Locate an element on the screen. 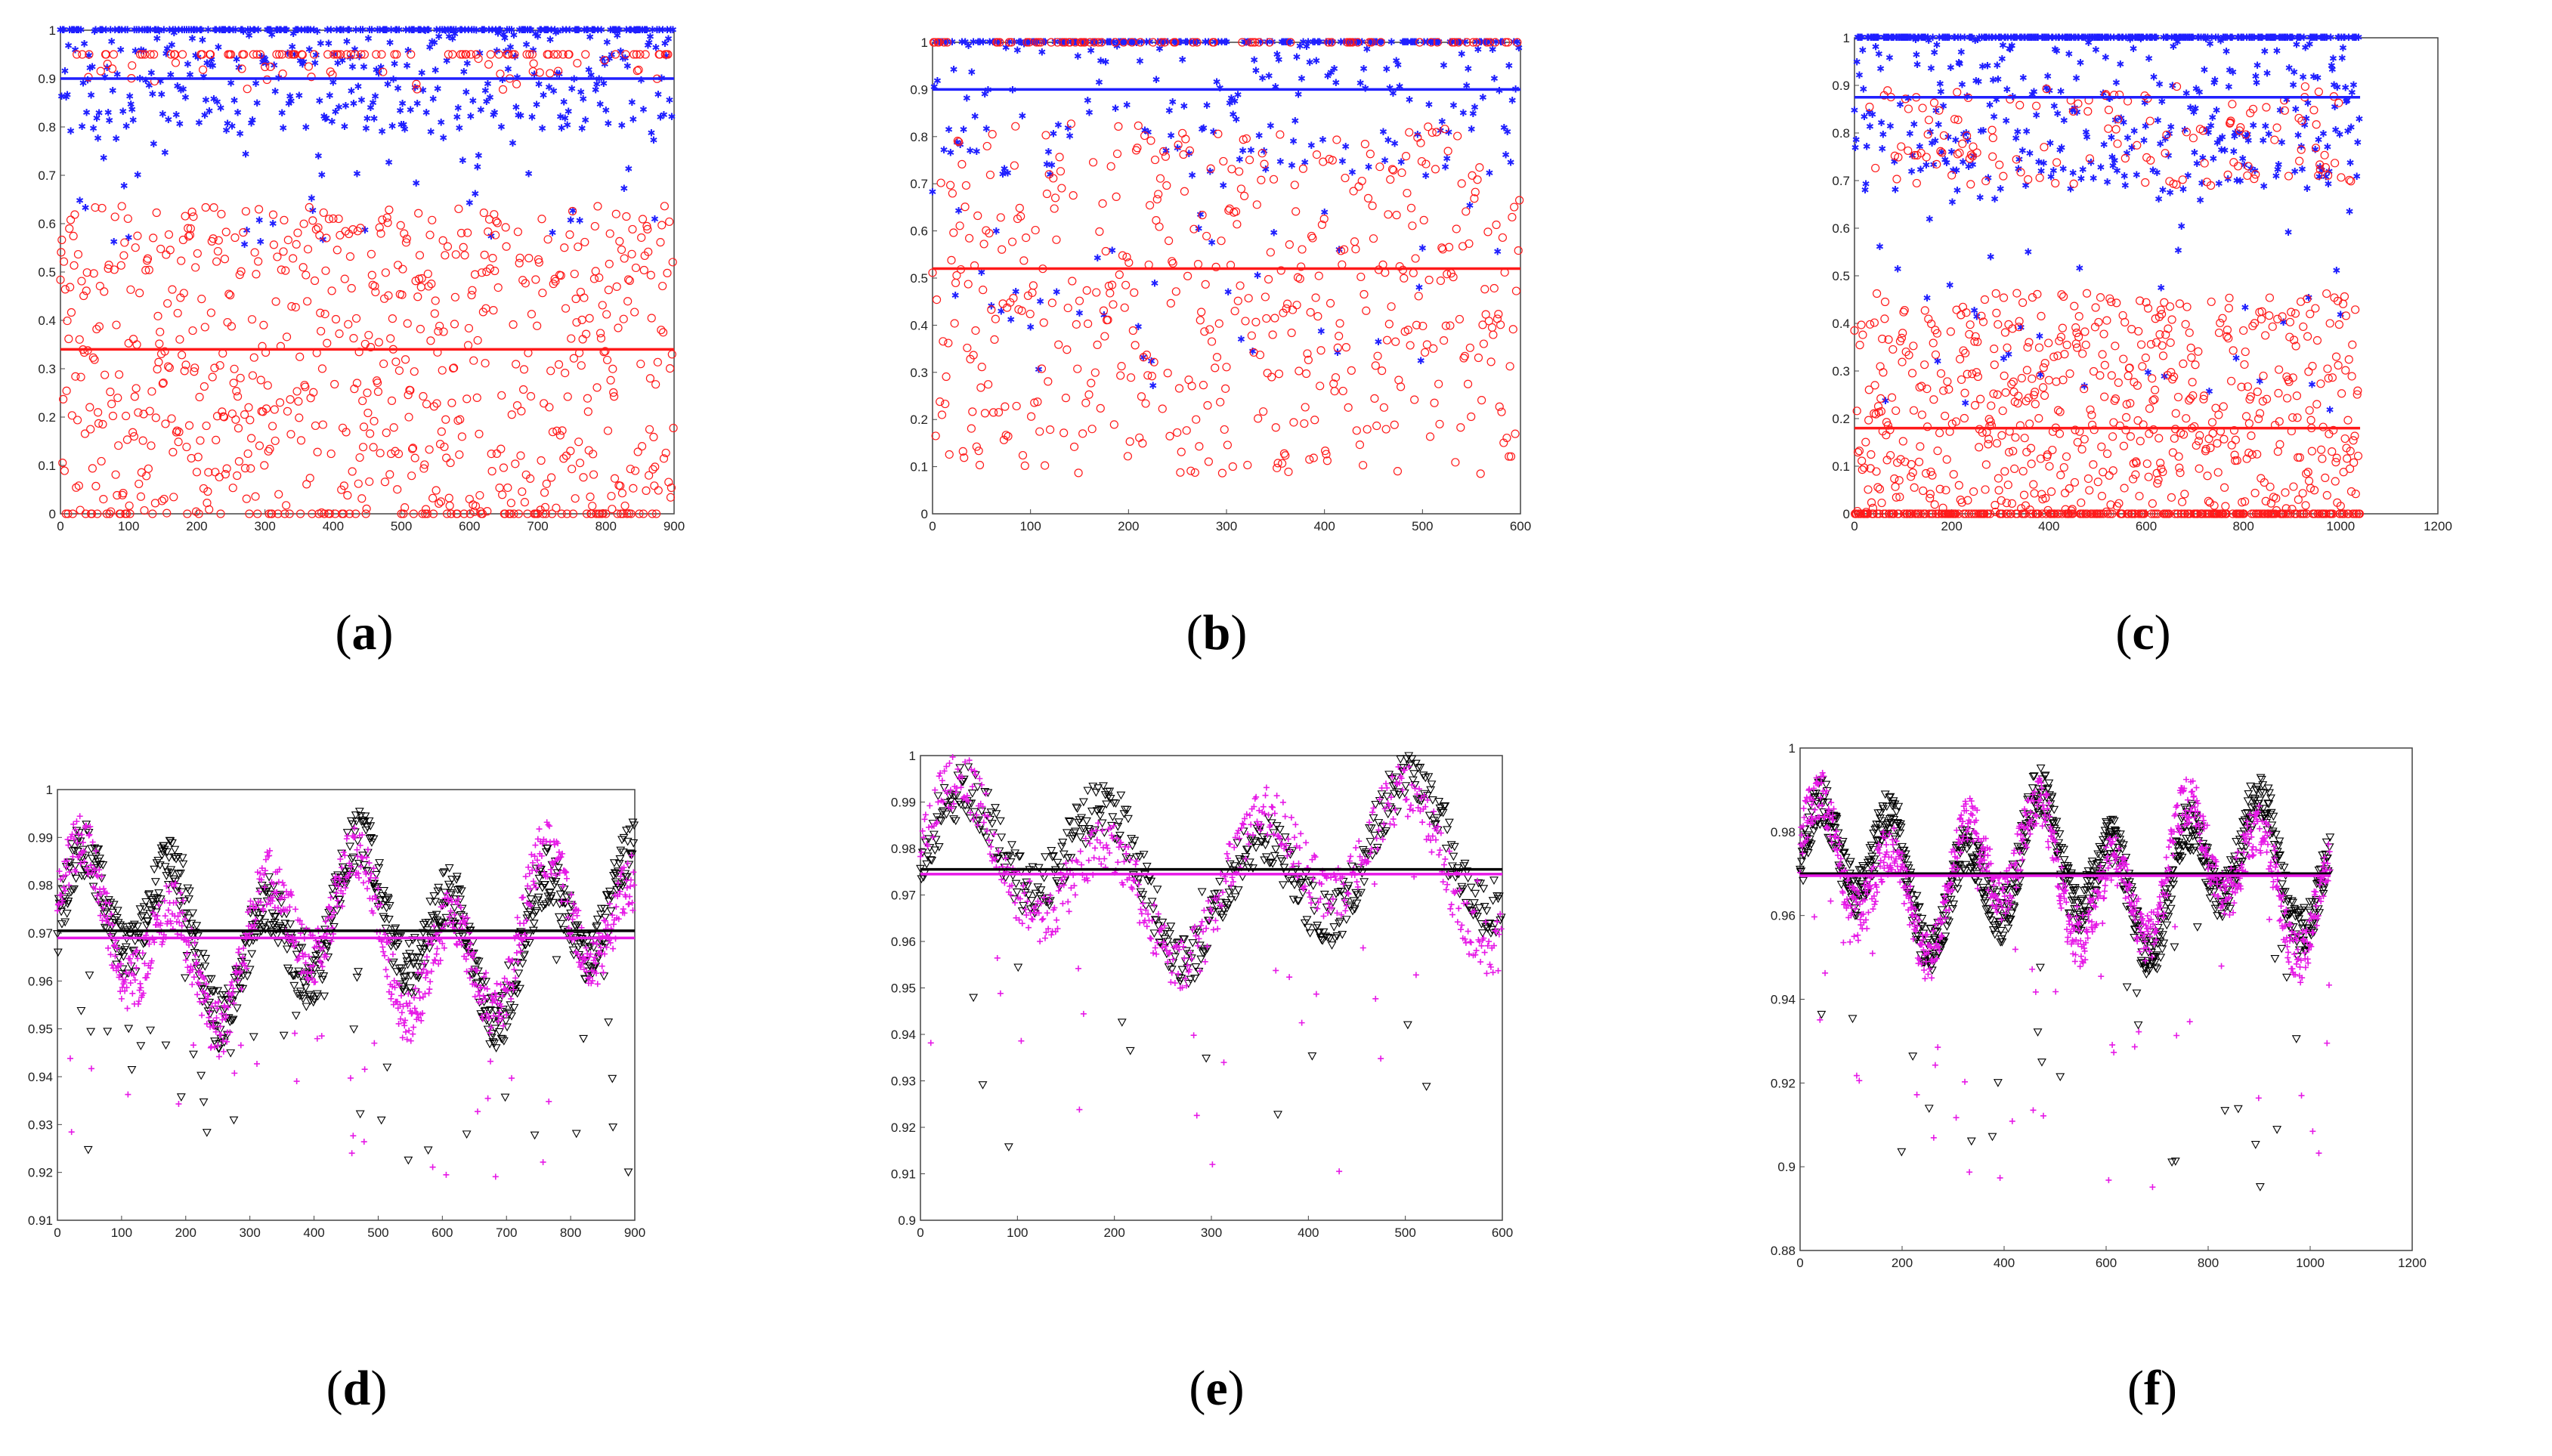 The image size is (2552, 1456). y-tick-label: 0.9 is located at coordinates (47, 79).